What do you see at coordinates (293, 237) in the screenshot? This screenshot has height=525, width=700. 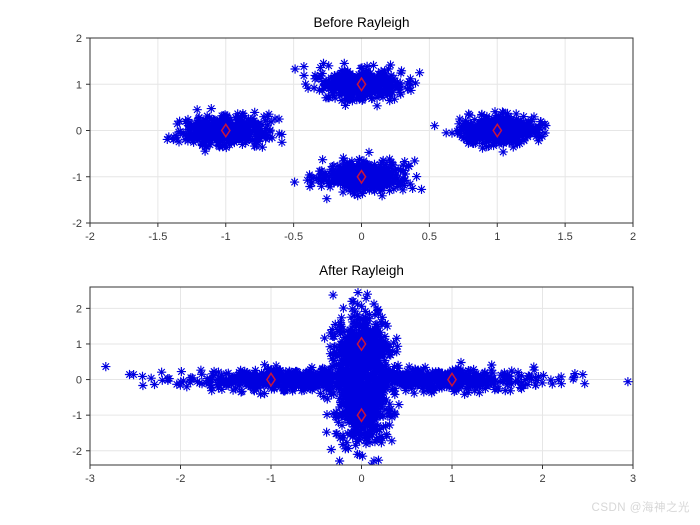 I see `x-tick-label: -0.5` at bounding box center [293, 237].